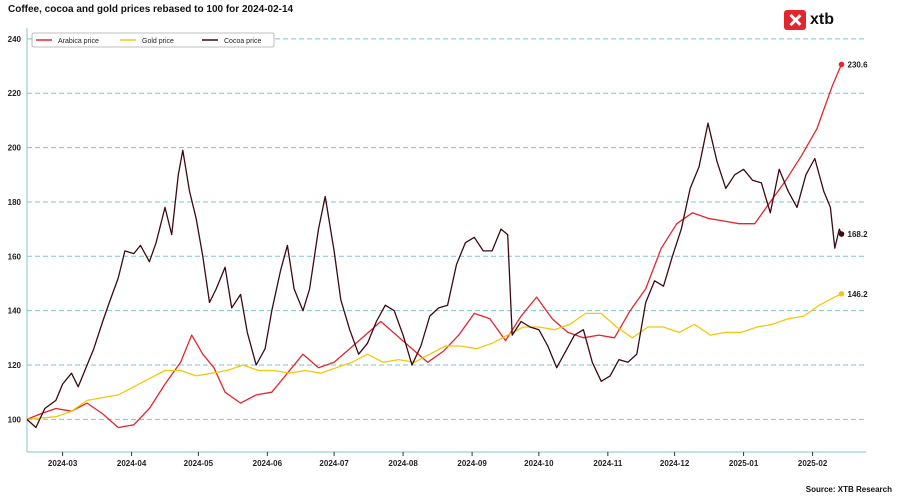 The width and height of the screenshot is (900, 500). I want to click on y-tick-label: 200, so click(15, 148).